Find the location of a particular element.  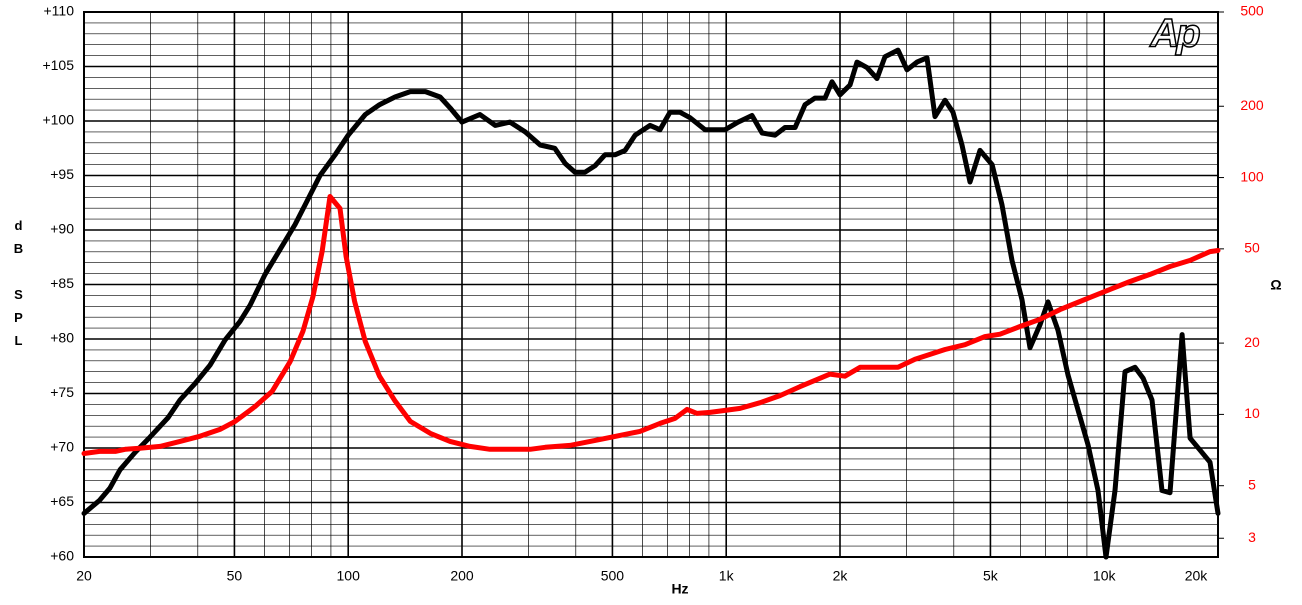

y-tick-label: +95 is located at coordinates (62, 174).